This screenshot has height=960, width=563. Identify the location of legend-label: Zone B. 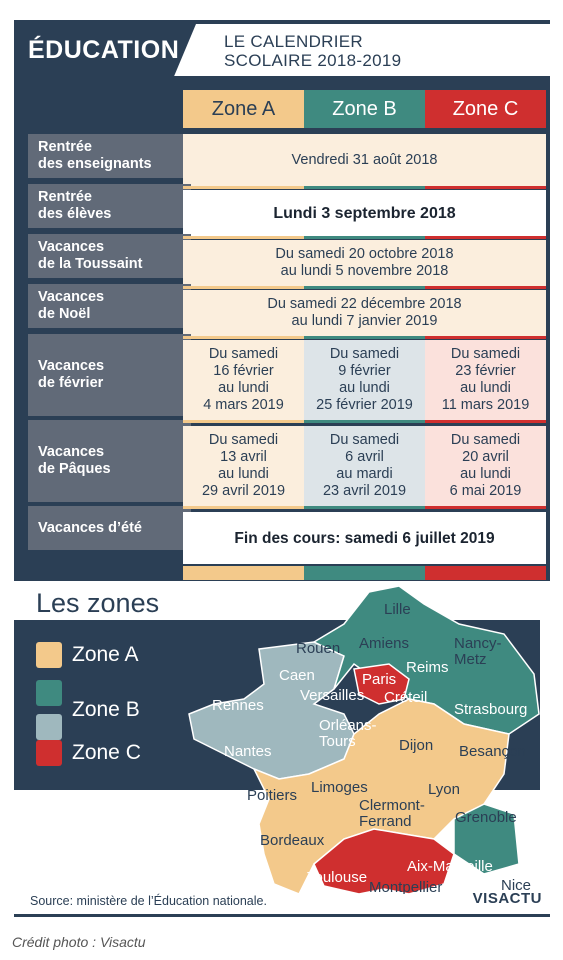
(106, 709).